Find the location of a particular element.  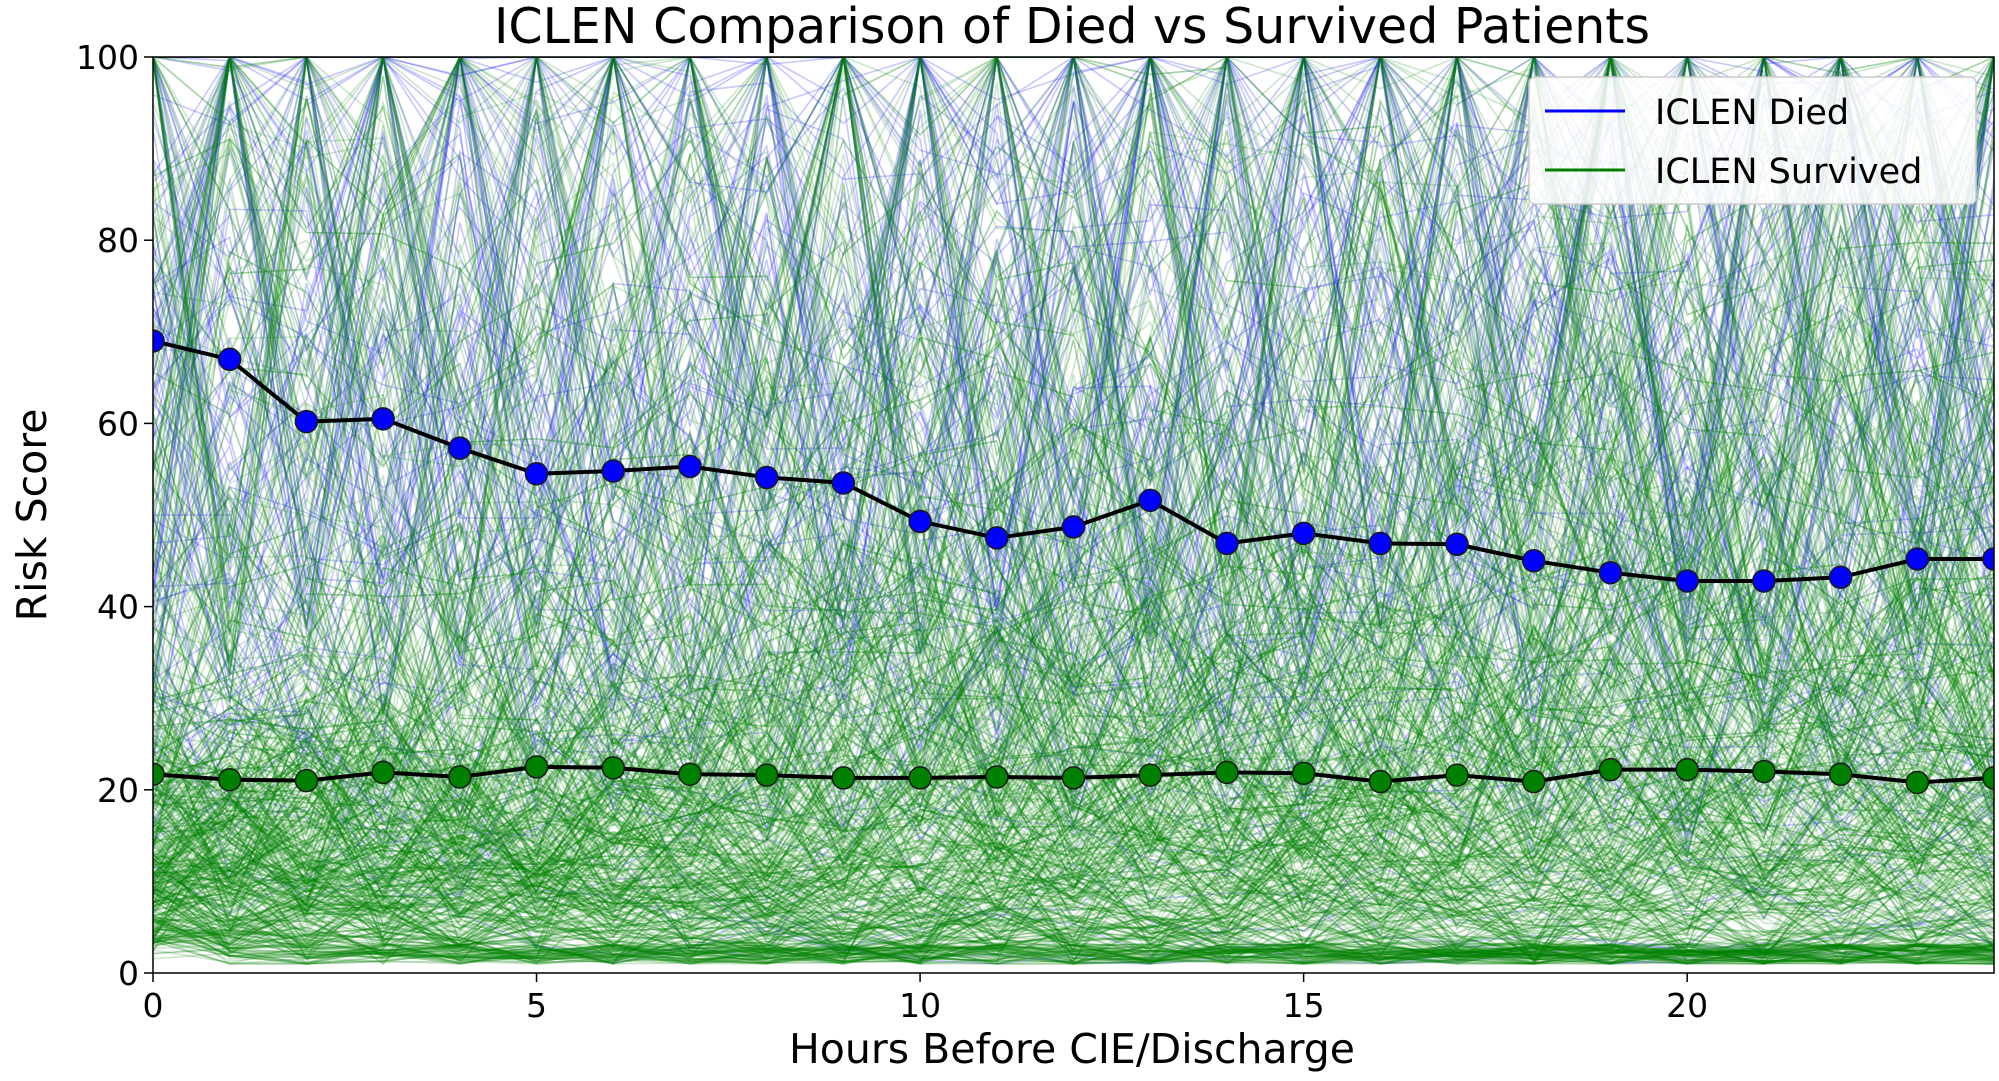

x-tick-label: 10 is located at coordinates (920, 1005).